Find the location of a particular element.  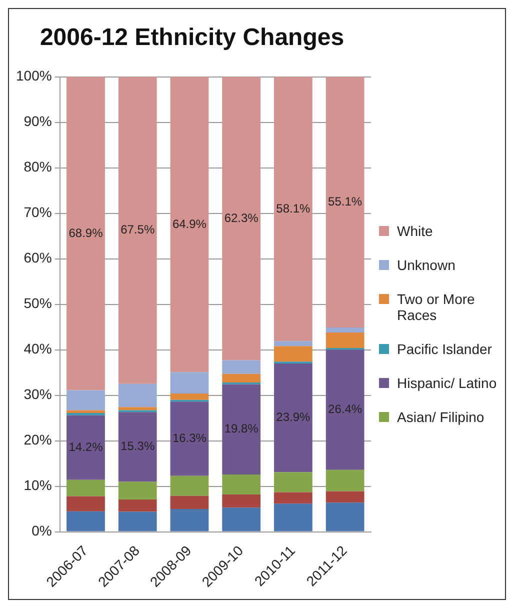

legend-label: White is located at coordinates (415, 231).